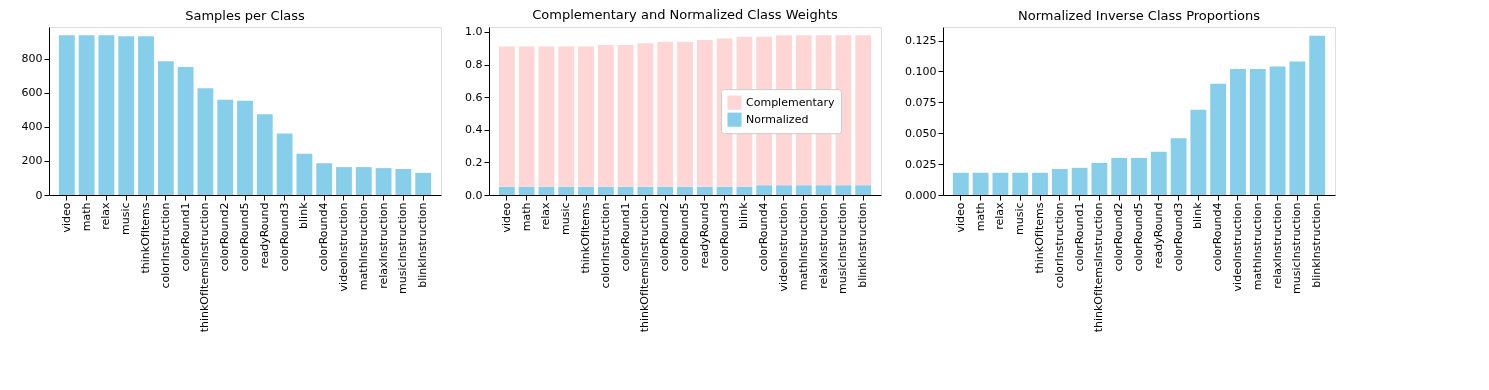 This screenshot has width=1489, height=390. I want to click on y-tick-label: 400, so click(32, 127).